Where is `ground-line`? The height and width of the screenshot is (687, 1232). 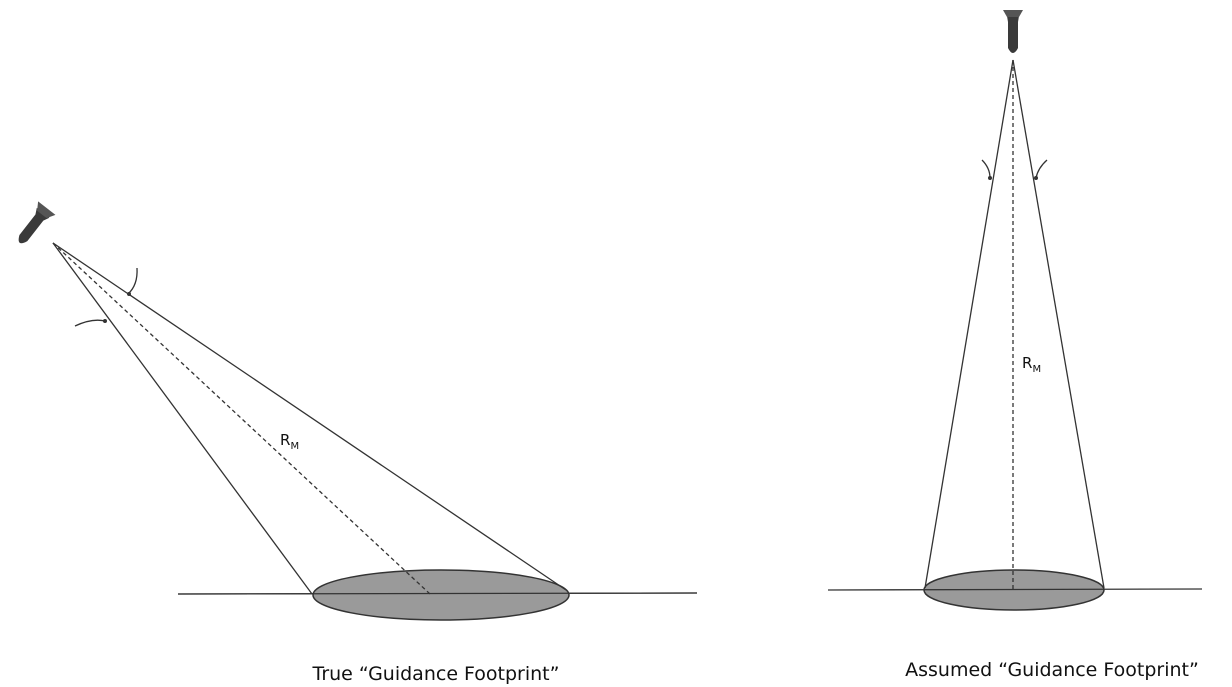
ground-line is located at coordinates (1015, 589).